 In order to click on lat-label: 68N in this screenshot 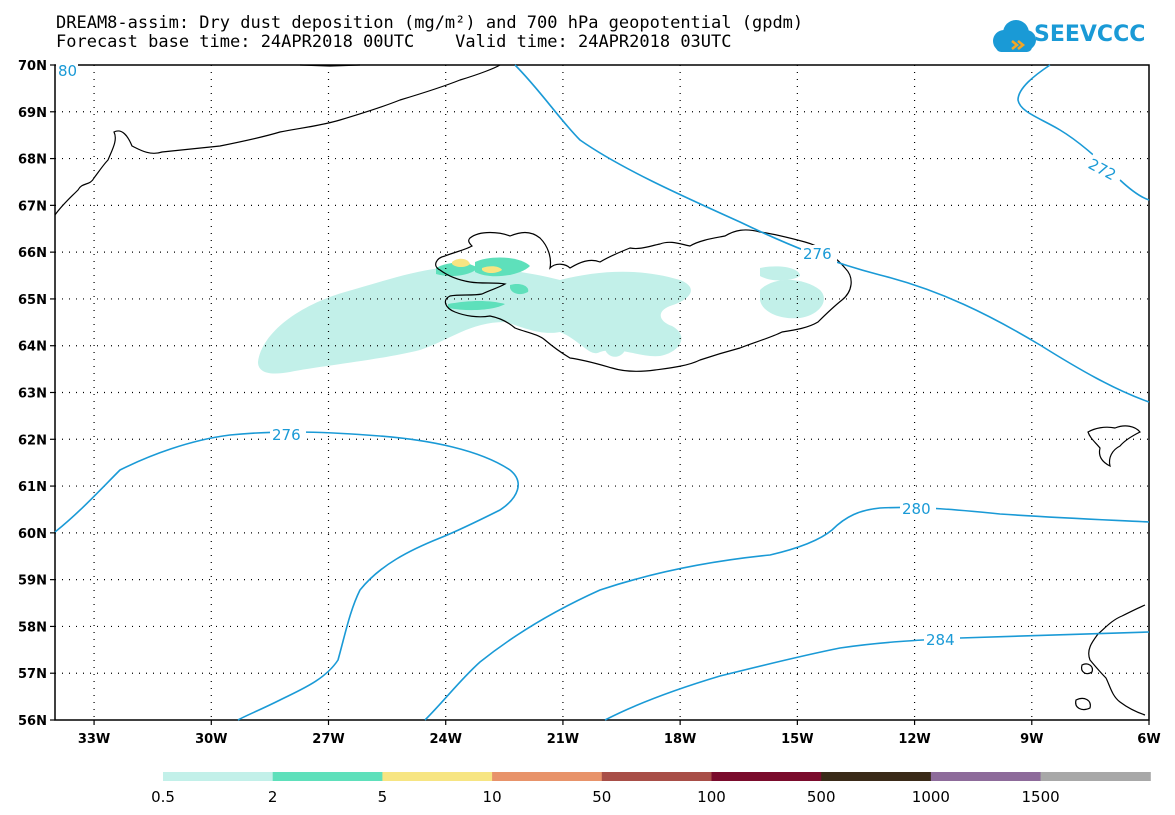, I will do `click(32, 160)`.